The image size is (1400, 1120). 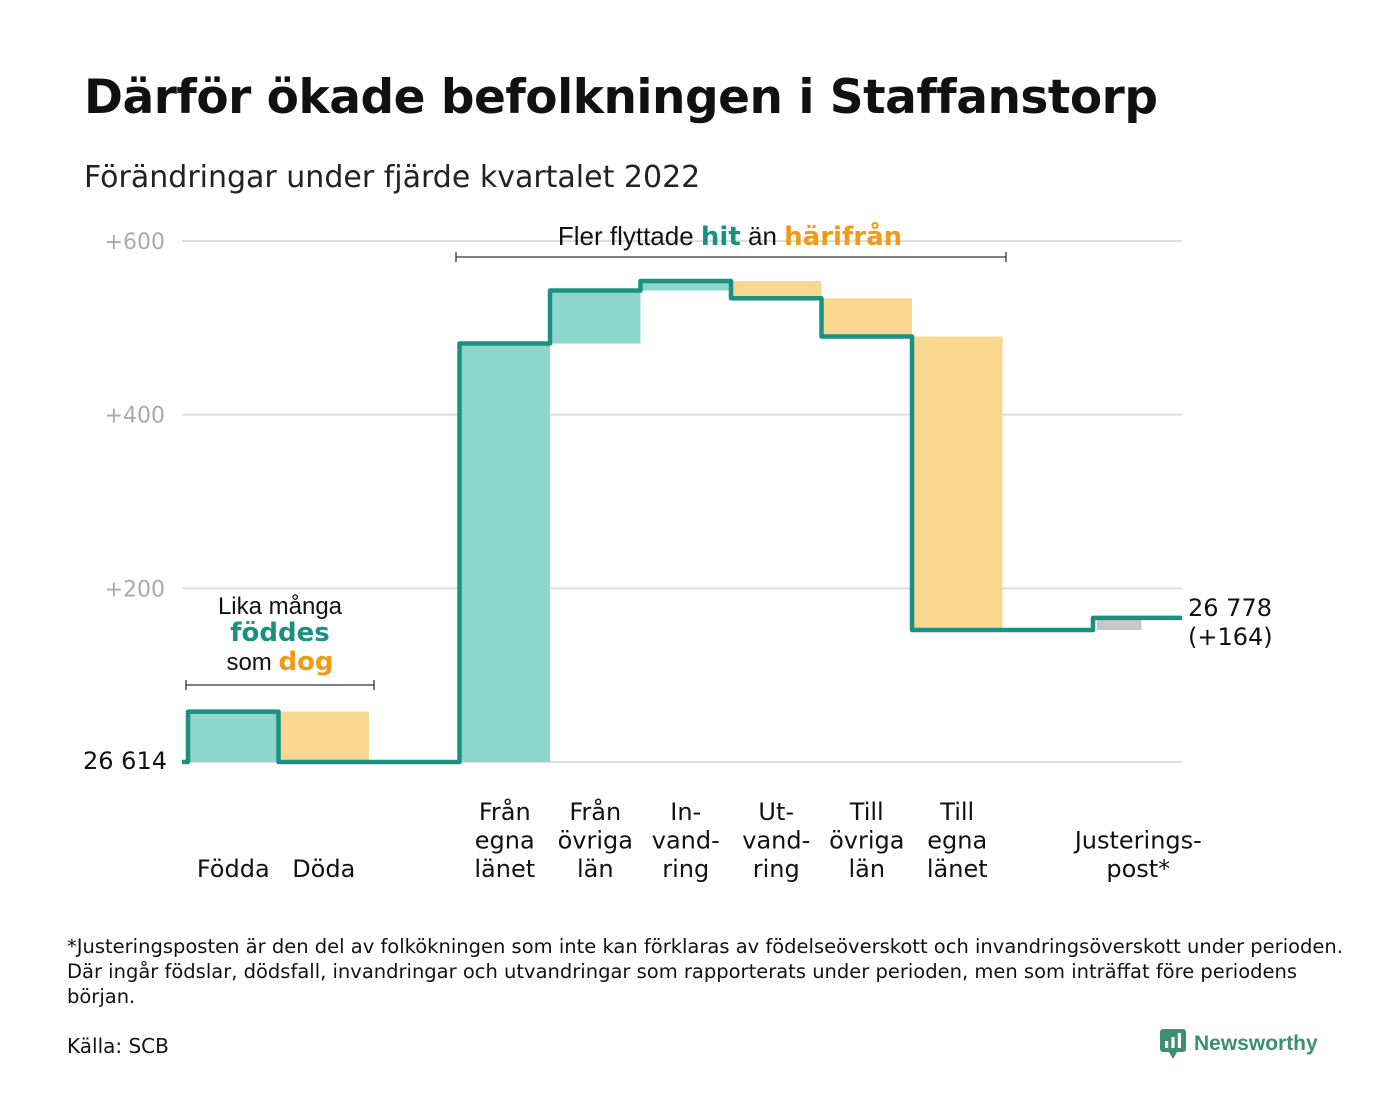 What do you see at coordinates (1256, 1043) in the screenshot?
I see `brand-name: Newsworthy` at bounding box center [1256, 1043].